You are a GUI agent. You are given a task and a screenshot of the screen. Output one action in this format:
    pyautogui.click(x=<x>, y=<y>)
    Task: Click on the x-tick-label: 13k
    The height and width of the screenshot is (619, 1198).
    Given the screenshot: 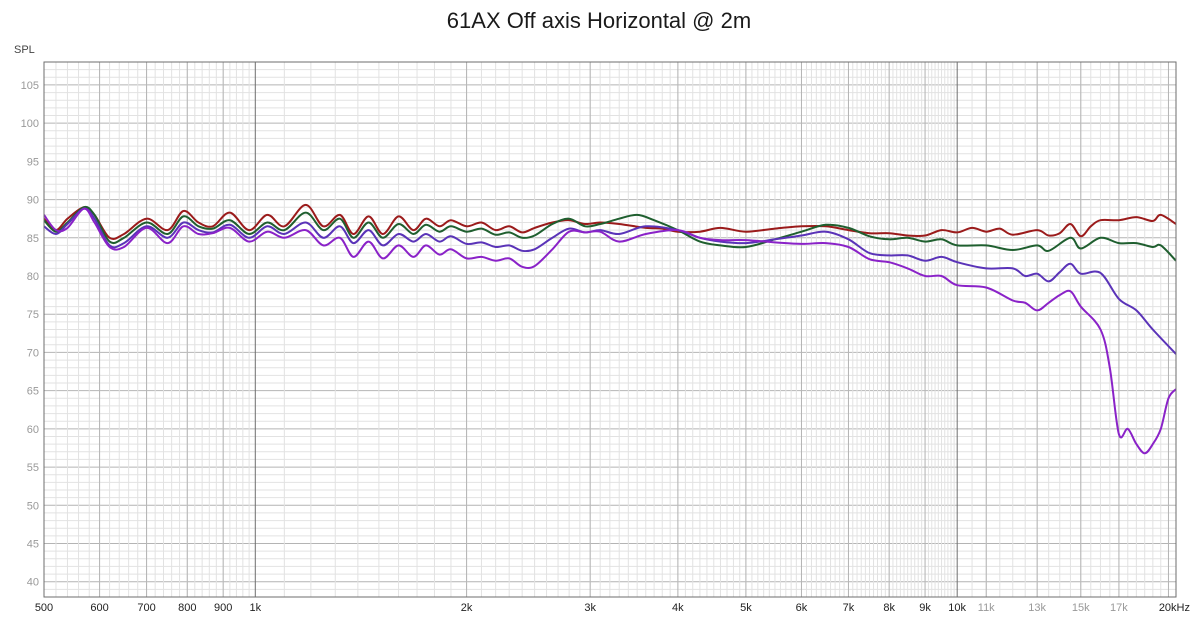 What is the action you would take?
    pyautogui.click(x=1037, y=608)
    